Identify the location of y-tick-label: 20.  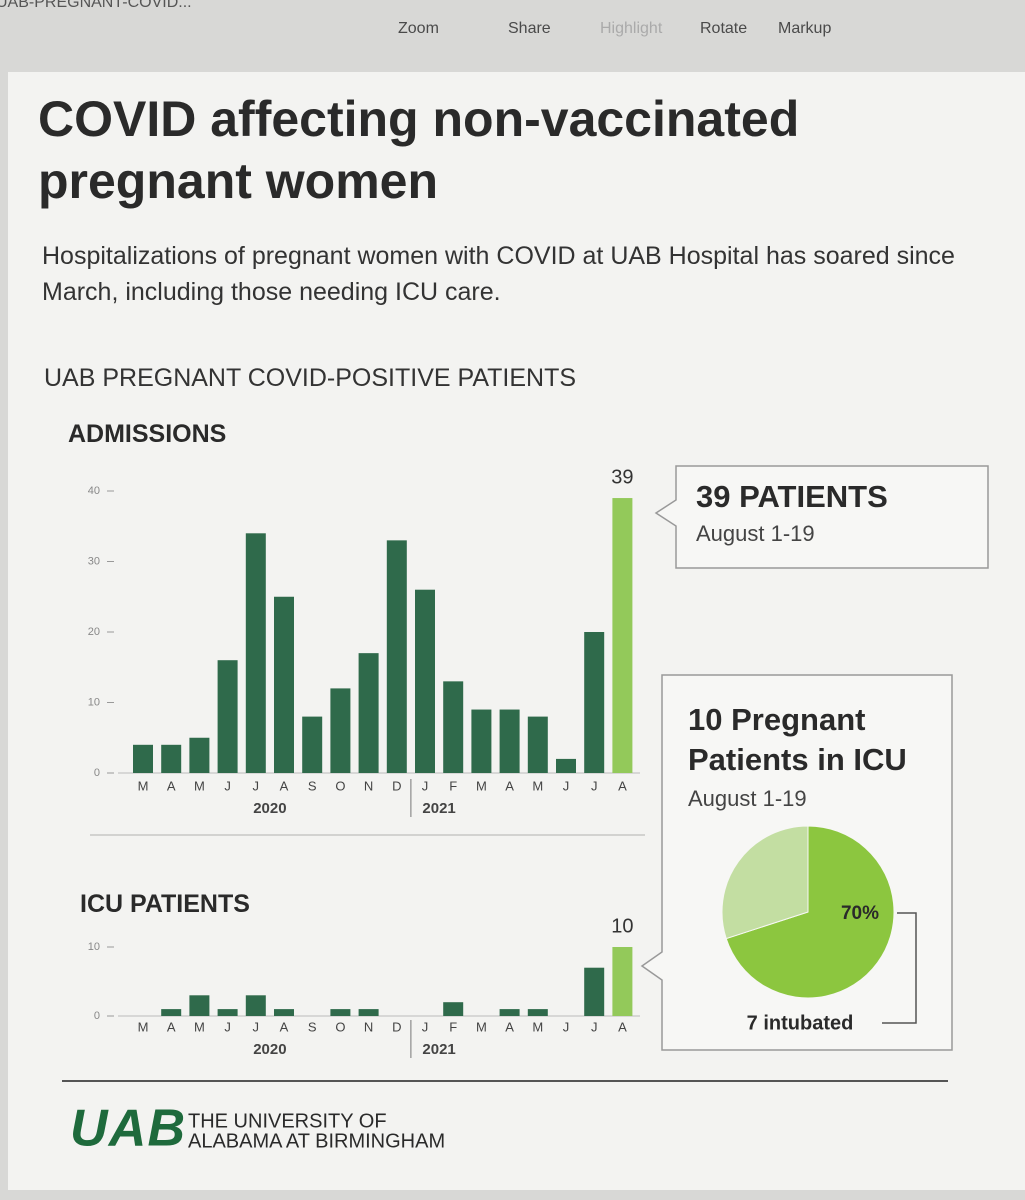
(94, 632).